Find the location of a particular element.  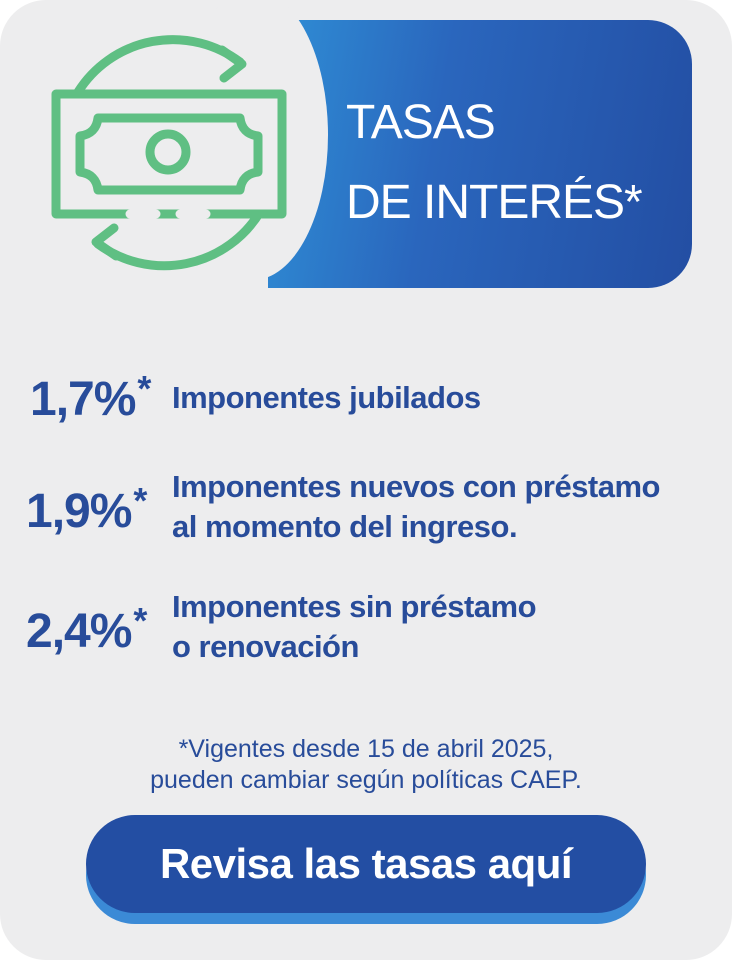

rate-description-line: Imponentes jubilados is located at coordinates (326, 397).